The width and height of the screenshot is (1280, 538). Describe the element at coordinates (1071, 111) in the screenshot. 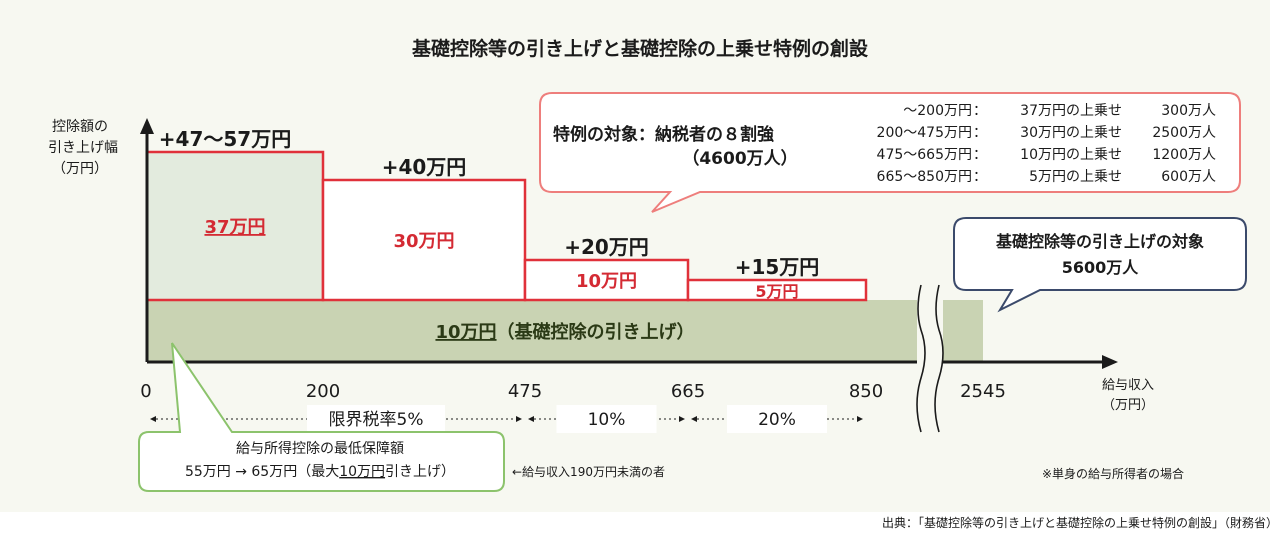

I see `special-row-1-desc: 37万円の上乗せ` at that location.